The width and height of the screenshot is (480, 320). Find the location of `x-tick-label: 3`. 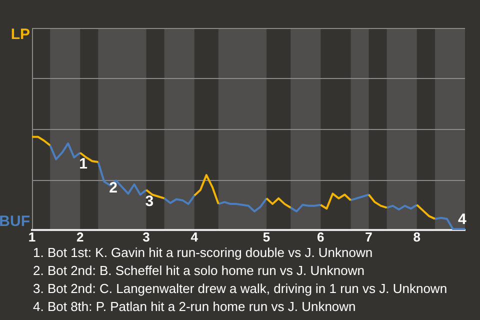

x-tick-label: 3 is located at coordinates (146, 236).